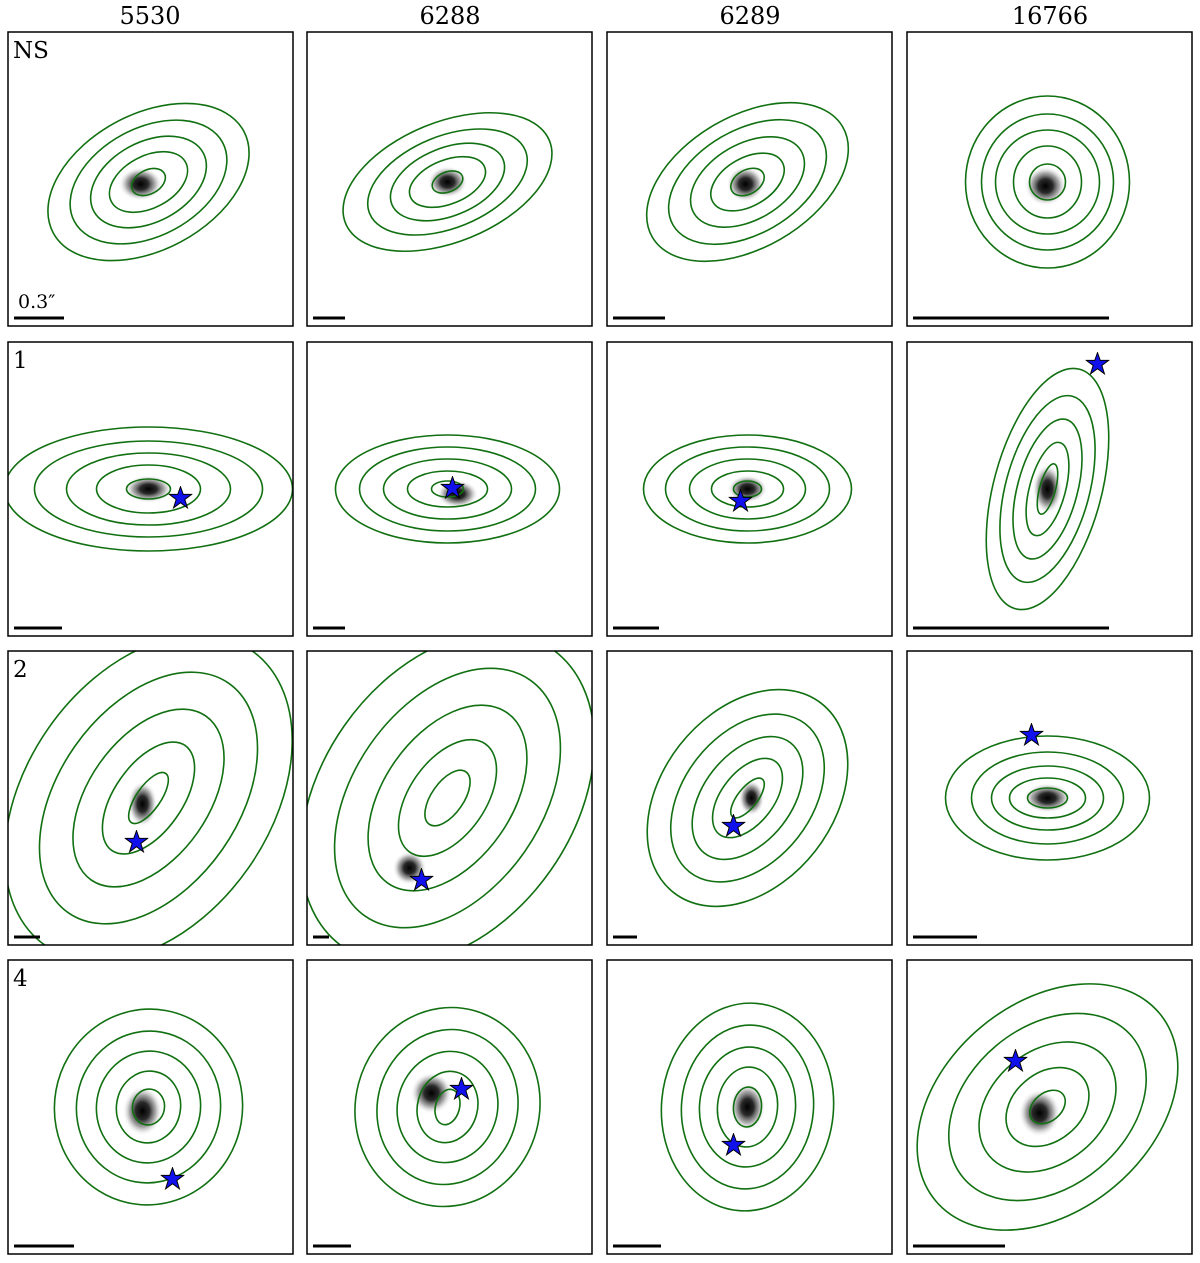 Image resolution: width=1200 pixels, height=1263 pixels. Describe the element at coordinates (31, 51) in the screenshot. I see `row-label: NS` at that location.